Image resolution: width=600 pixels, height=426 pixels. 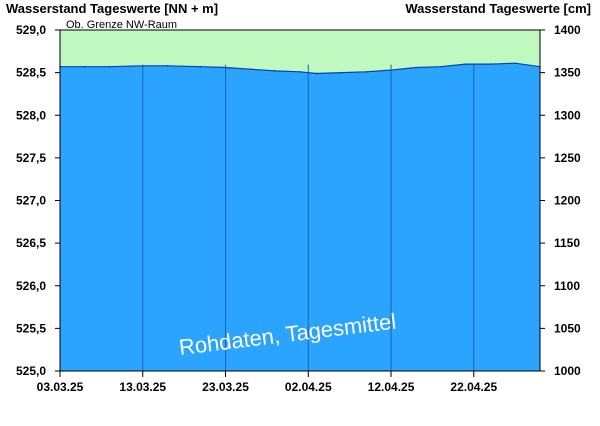 I want to click on left-tick-label: 528,5, so click(x=31, y=73).